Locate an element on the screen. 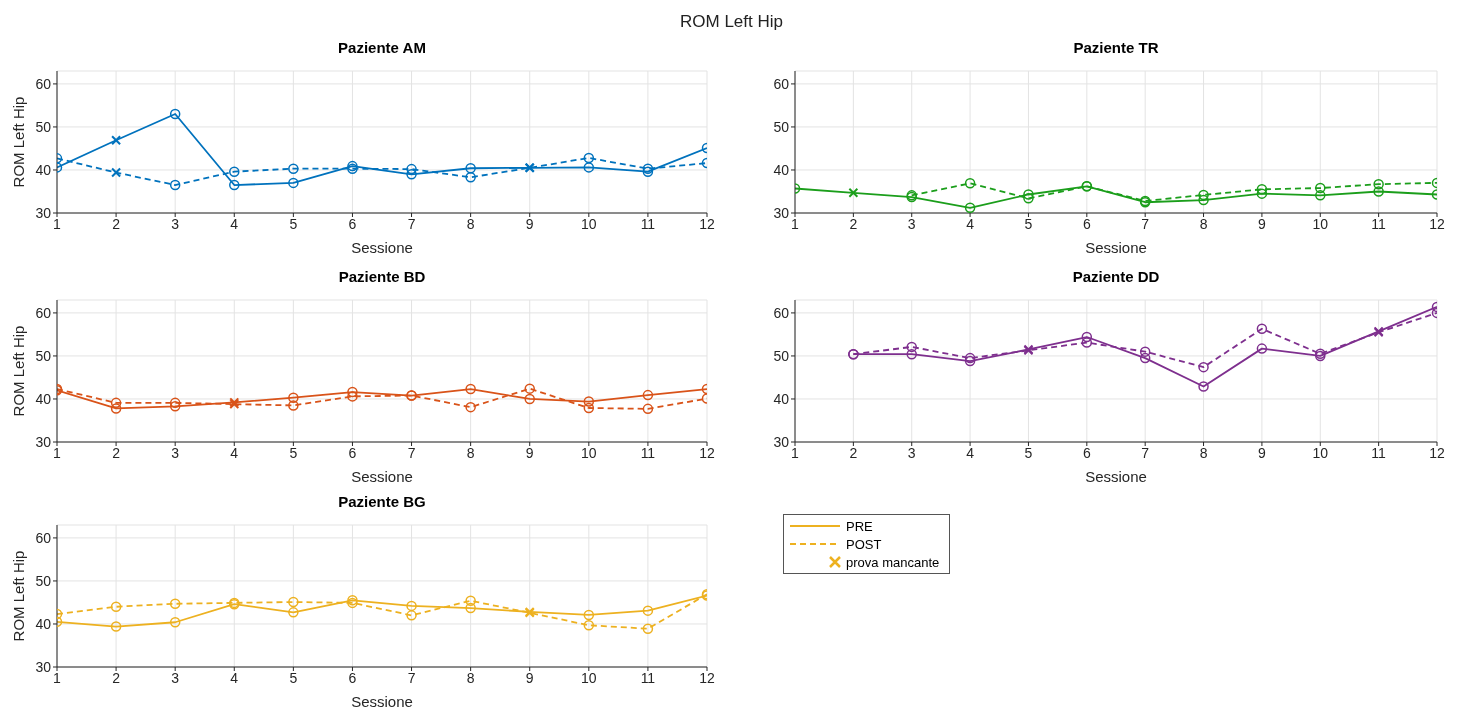 This screenshot has height=713, width=1463. chart-title: Paziente AM is located at coordinates (382, 47).